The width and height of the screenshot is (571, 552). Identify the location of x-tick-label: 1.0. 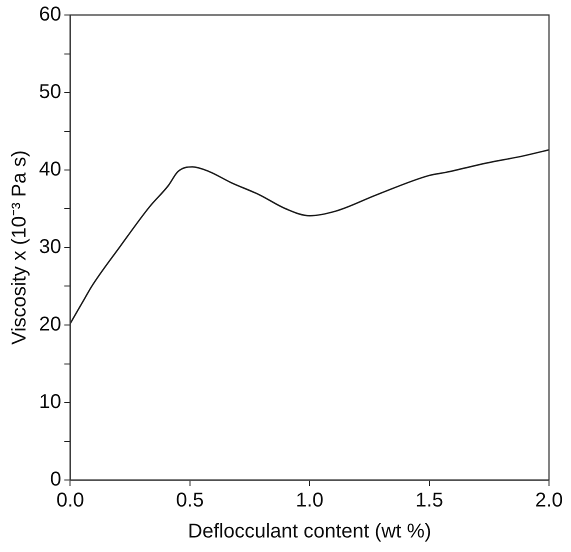
(310, 501).